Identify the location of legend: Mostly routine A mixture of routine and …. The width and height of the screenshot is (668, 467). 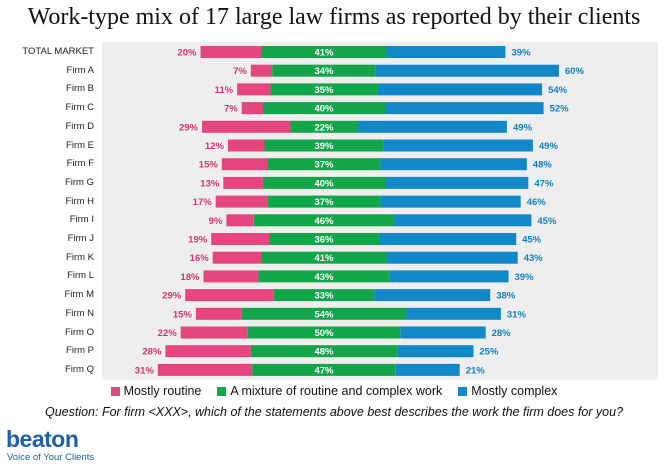
(334, 391).